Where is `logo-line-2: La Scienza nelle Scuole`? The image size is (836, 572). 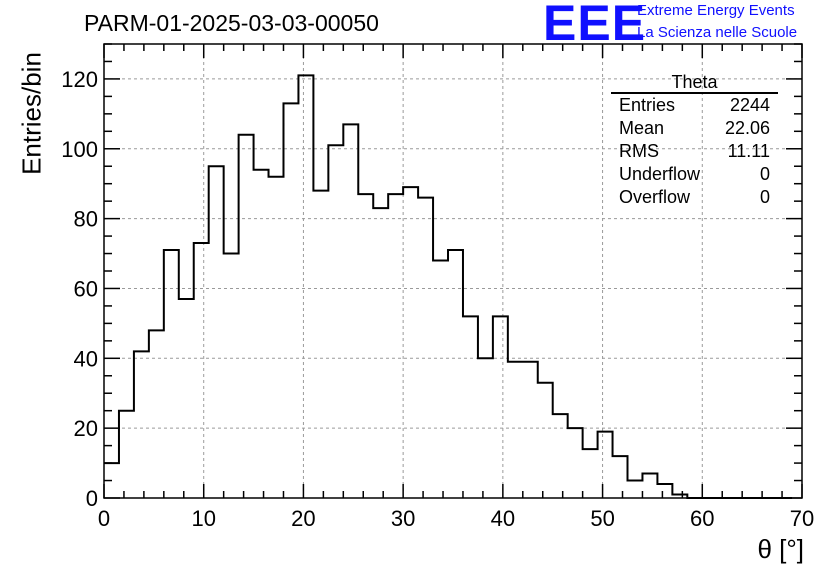 logo-line-2: La Scienza nelle Scuole is located at coordinates (717, 32).